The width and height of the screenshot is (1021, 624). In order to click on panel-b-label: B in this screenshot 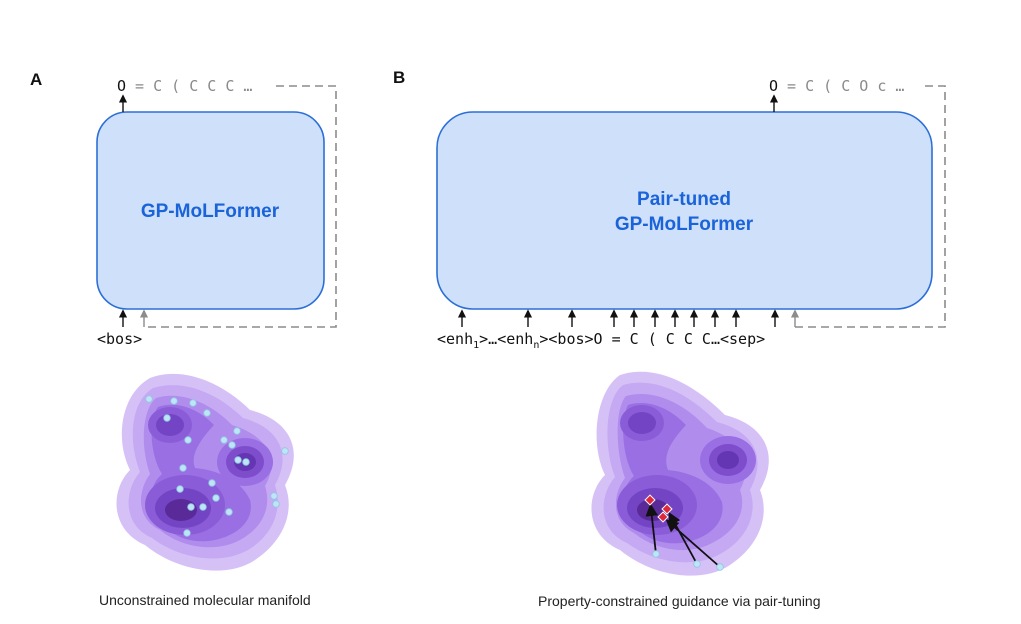, I will do `click(399, 77)`.